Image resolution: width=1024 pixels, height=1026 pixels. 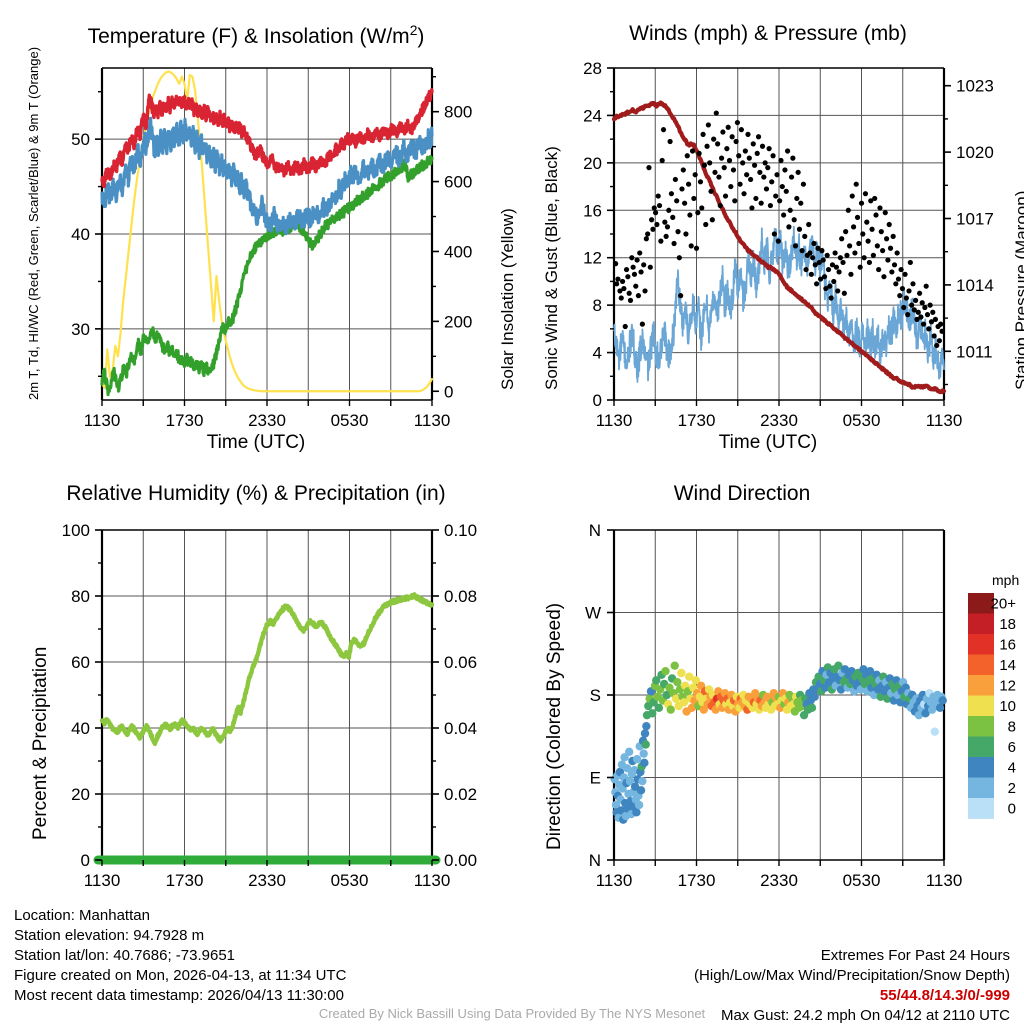 What do you see at coordinates (975, 86) in the screenshot?
I see `svg-text: 1023` at bounding box center [975, 86].